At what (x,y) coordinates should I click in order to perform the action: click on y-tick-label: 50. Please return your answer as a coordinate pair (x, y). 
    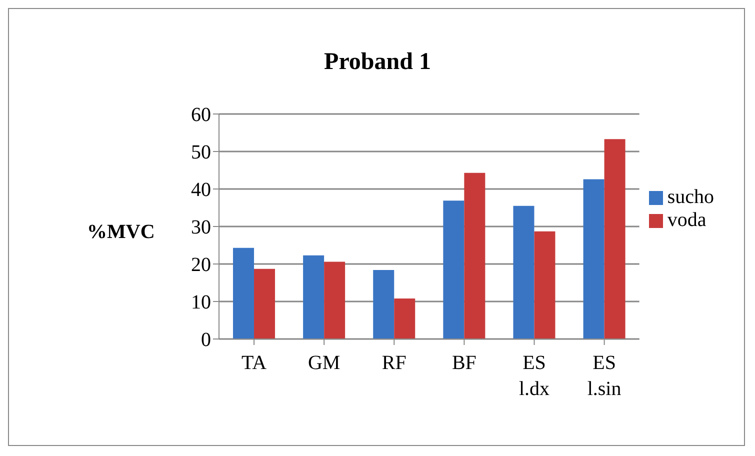
    Looking at the image, I should click on (201, 153).